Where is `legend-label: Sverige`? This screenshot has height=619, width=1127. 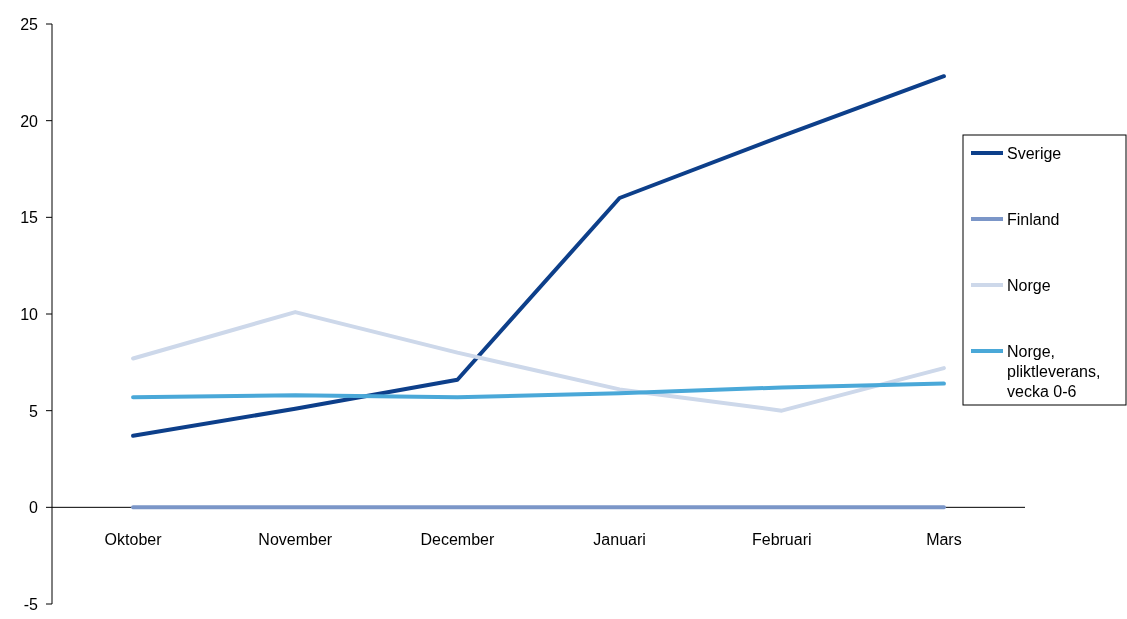 legend-label: Sverige is located at coordinates (1034, 153).